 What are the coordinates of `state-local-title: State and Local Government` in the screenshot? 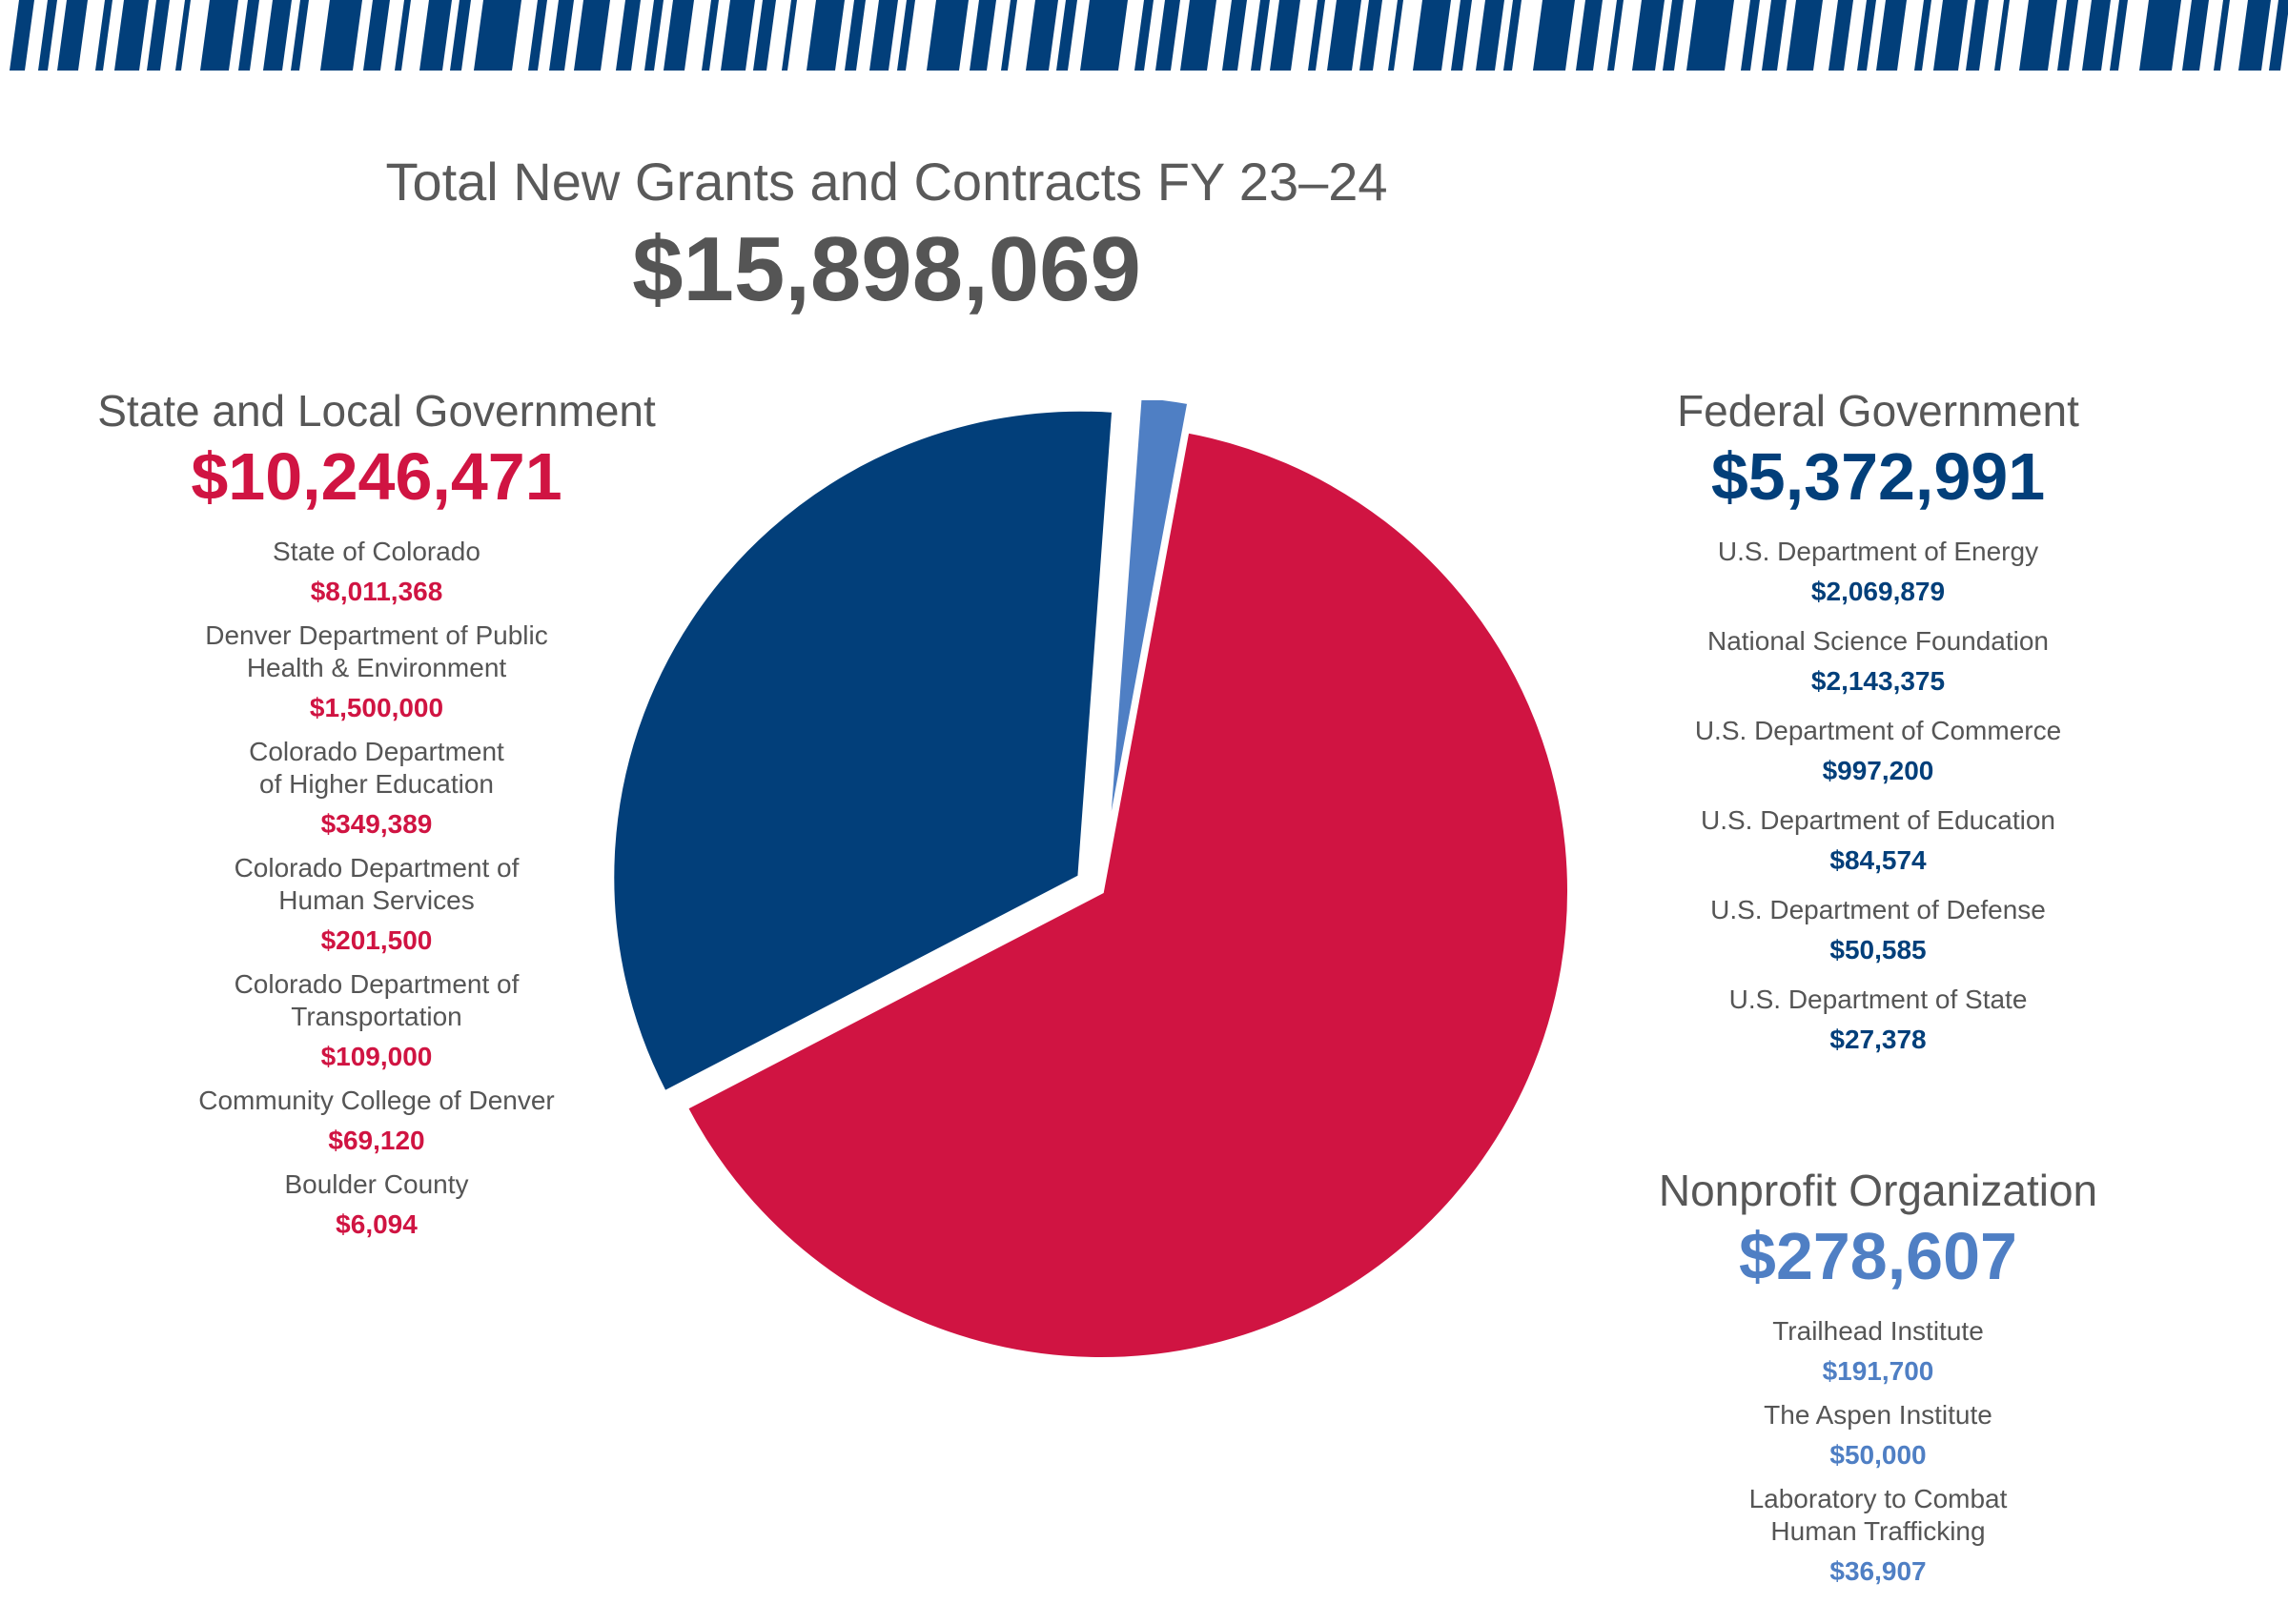 It's located at (376, 411).